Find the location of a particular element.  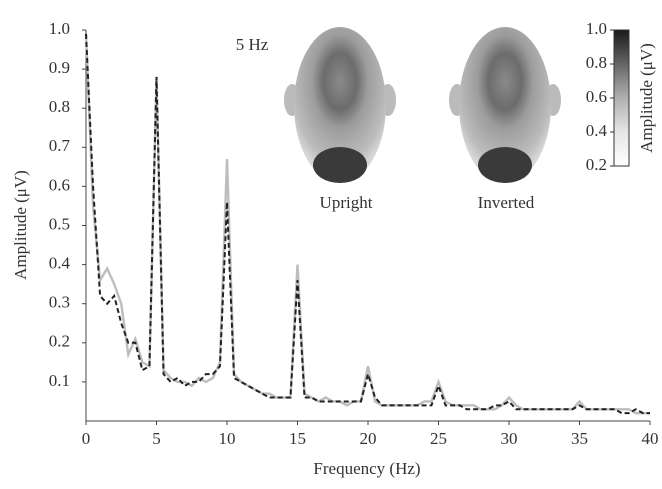

y-axis-label: Amplitude (μV) is located at coordinates (20, 225).